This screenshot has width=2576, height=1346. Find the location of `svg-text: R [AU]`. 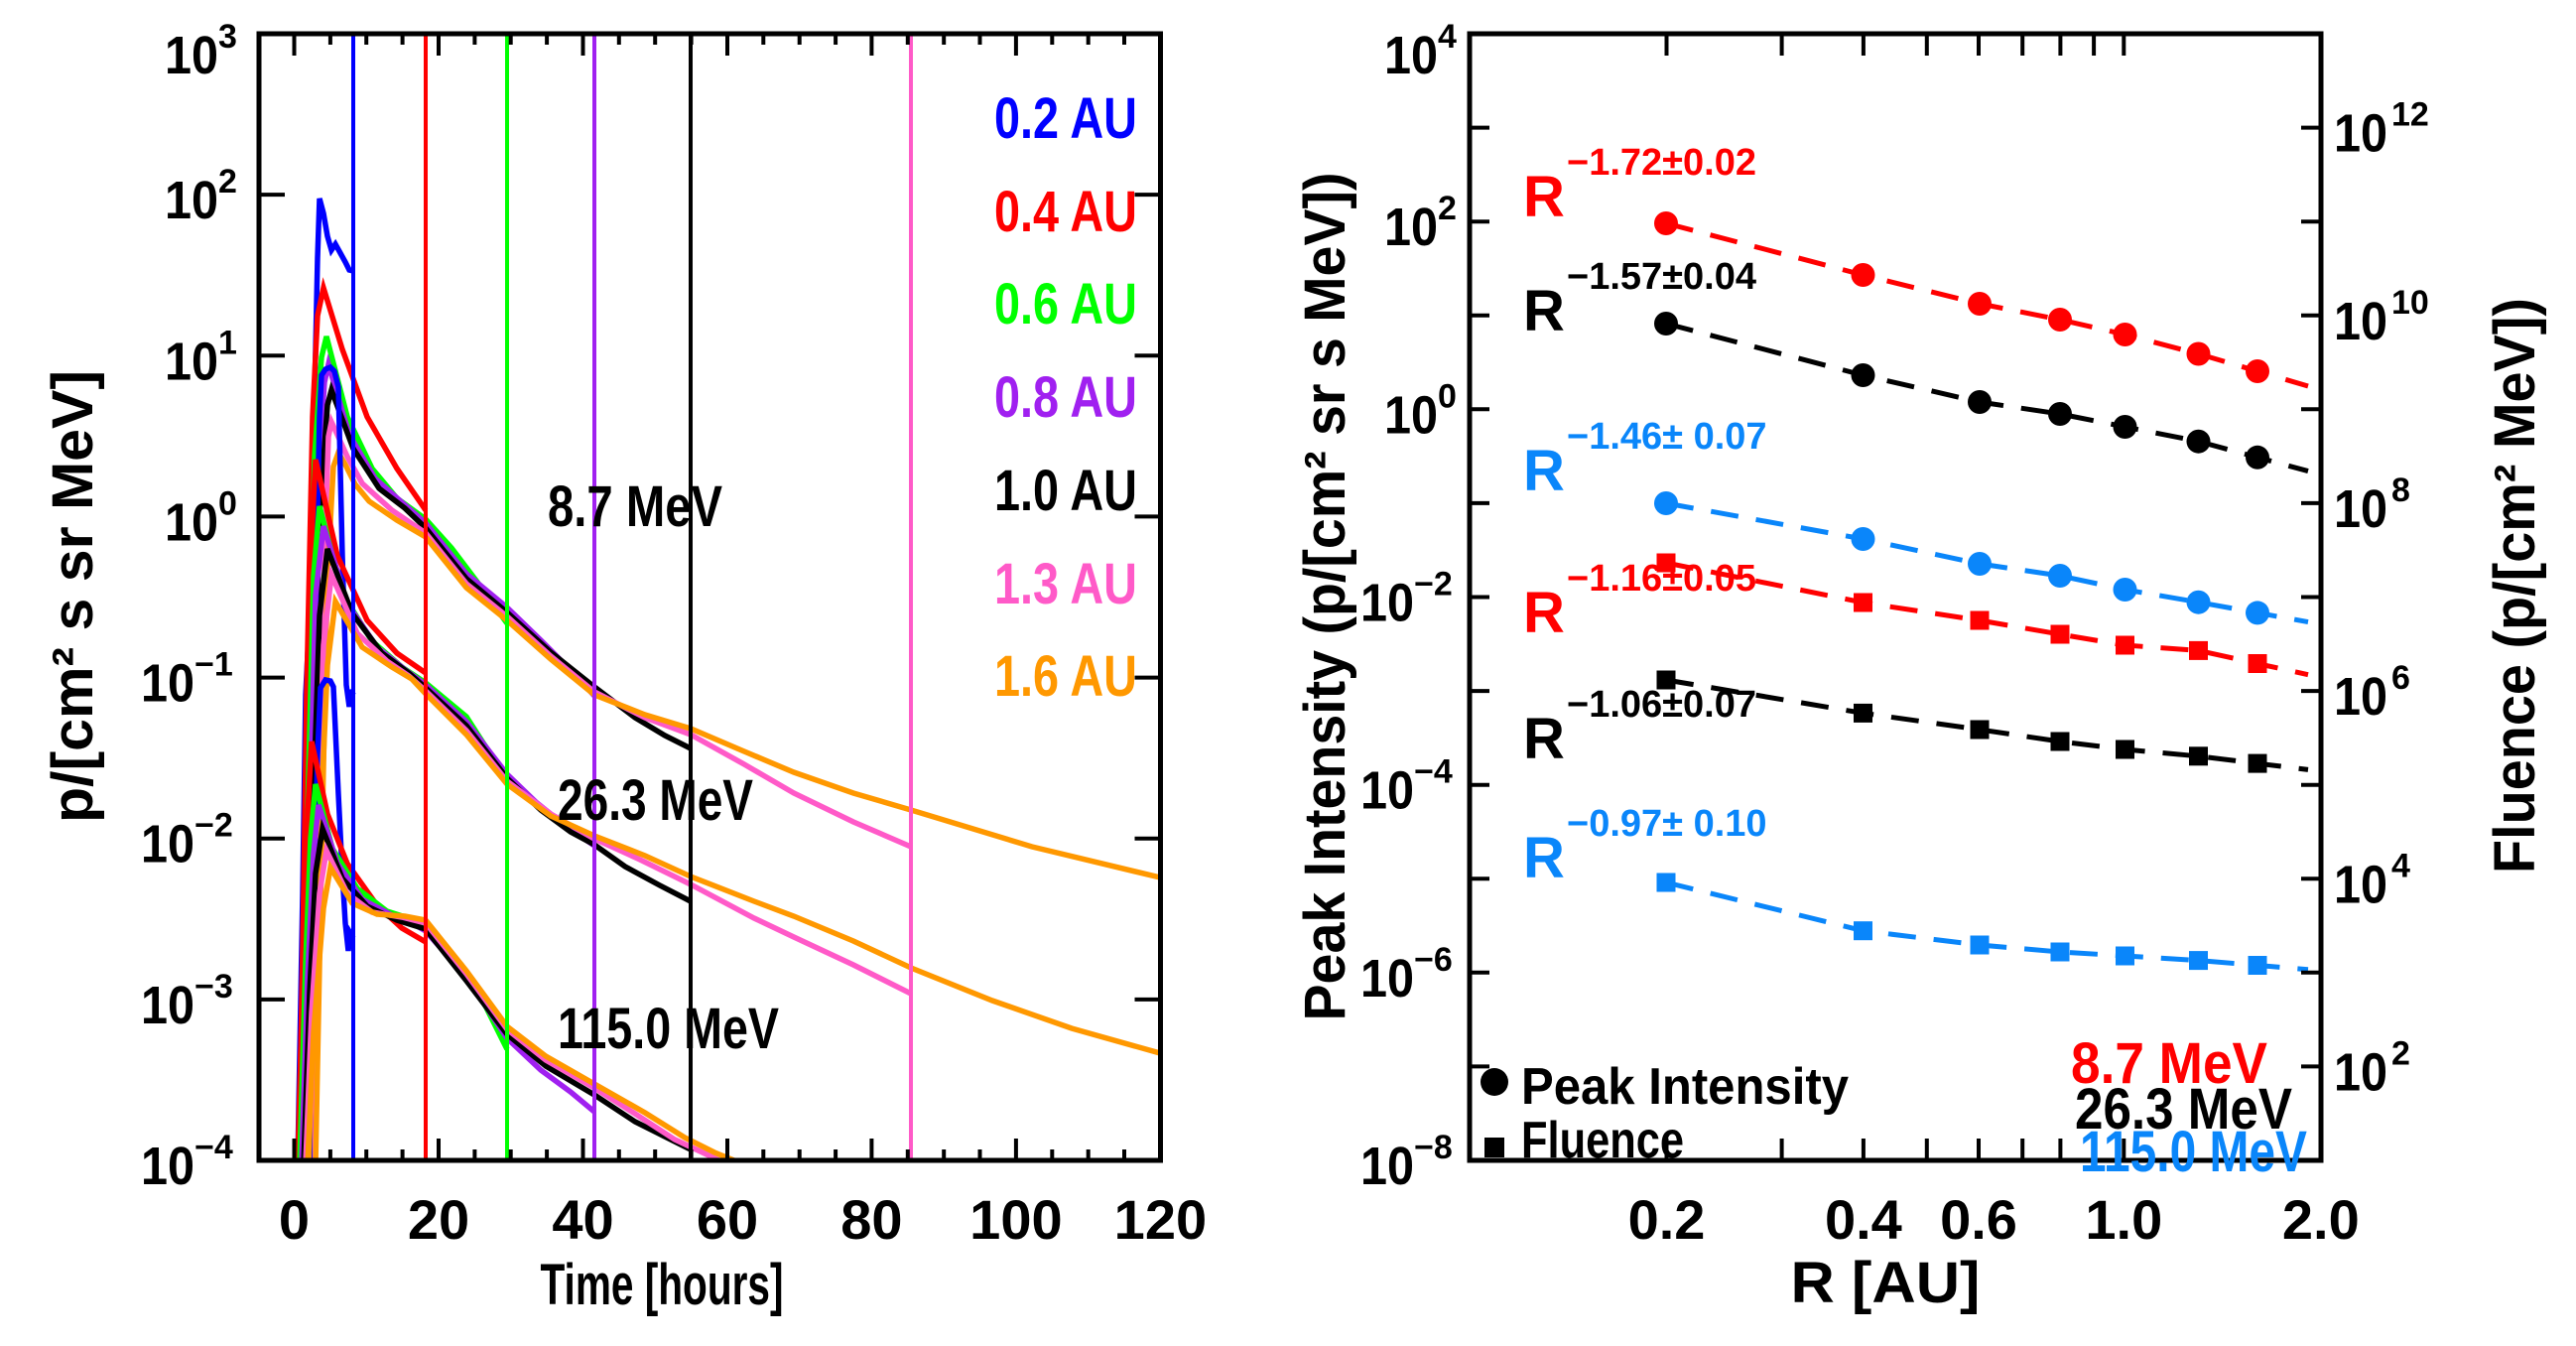

svg-text: R [AU] is located at coordinates (1886, 1283).